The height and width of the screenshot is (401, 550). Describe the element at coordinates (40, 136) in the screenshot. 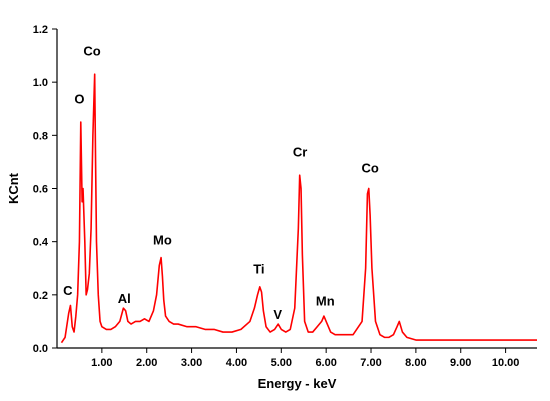

I see `y-tick-label: 0.8` at that location.